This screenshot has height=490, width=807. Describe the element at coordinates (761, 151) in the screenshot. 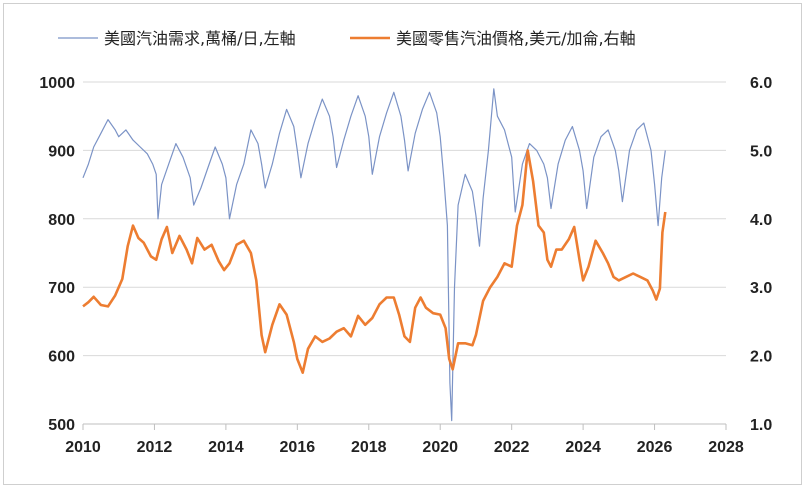

I see `y-right-tick-label: 5.0` at that location.